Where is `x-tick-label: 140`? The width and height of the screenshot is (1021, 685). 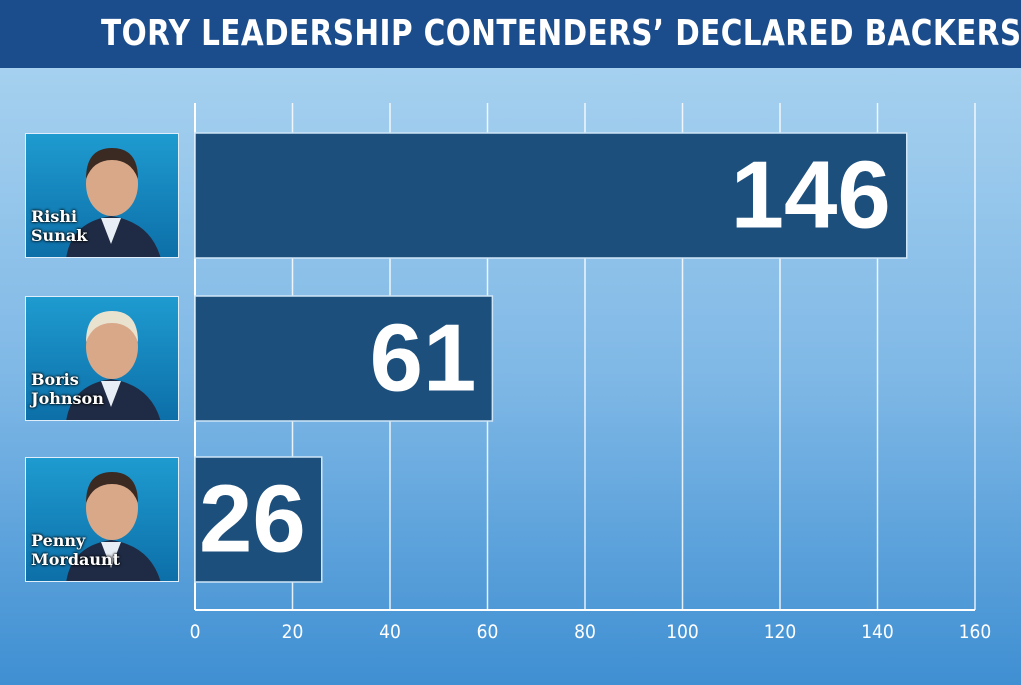
x-tick-label: 140 is located at coordinates (877, 632).